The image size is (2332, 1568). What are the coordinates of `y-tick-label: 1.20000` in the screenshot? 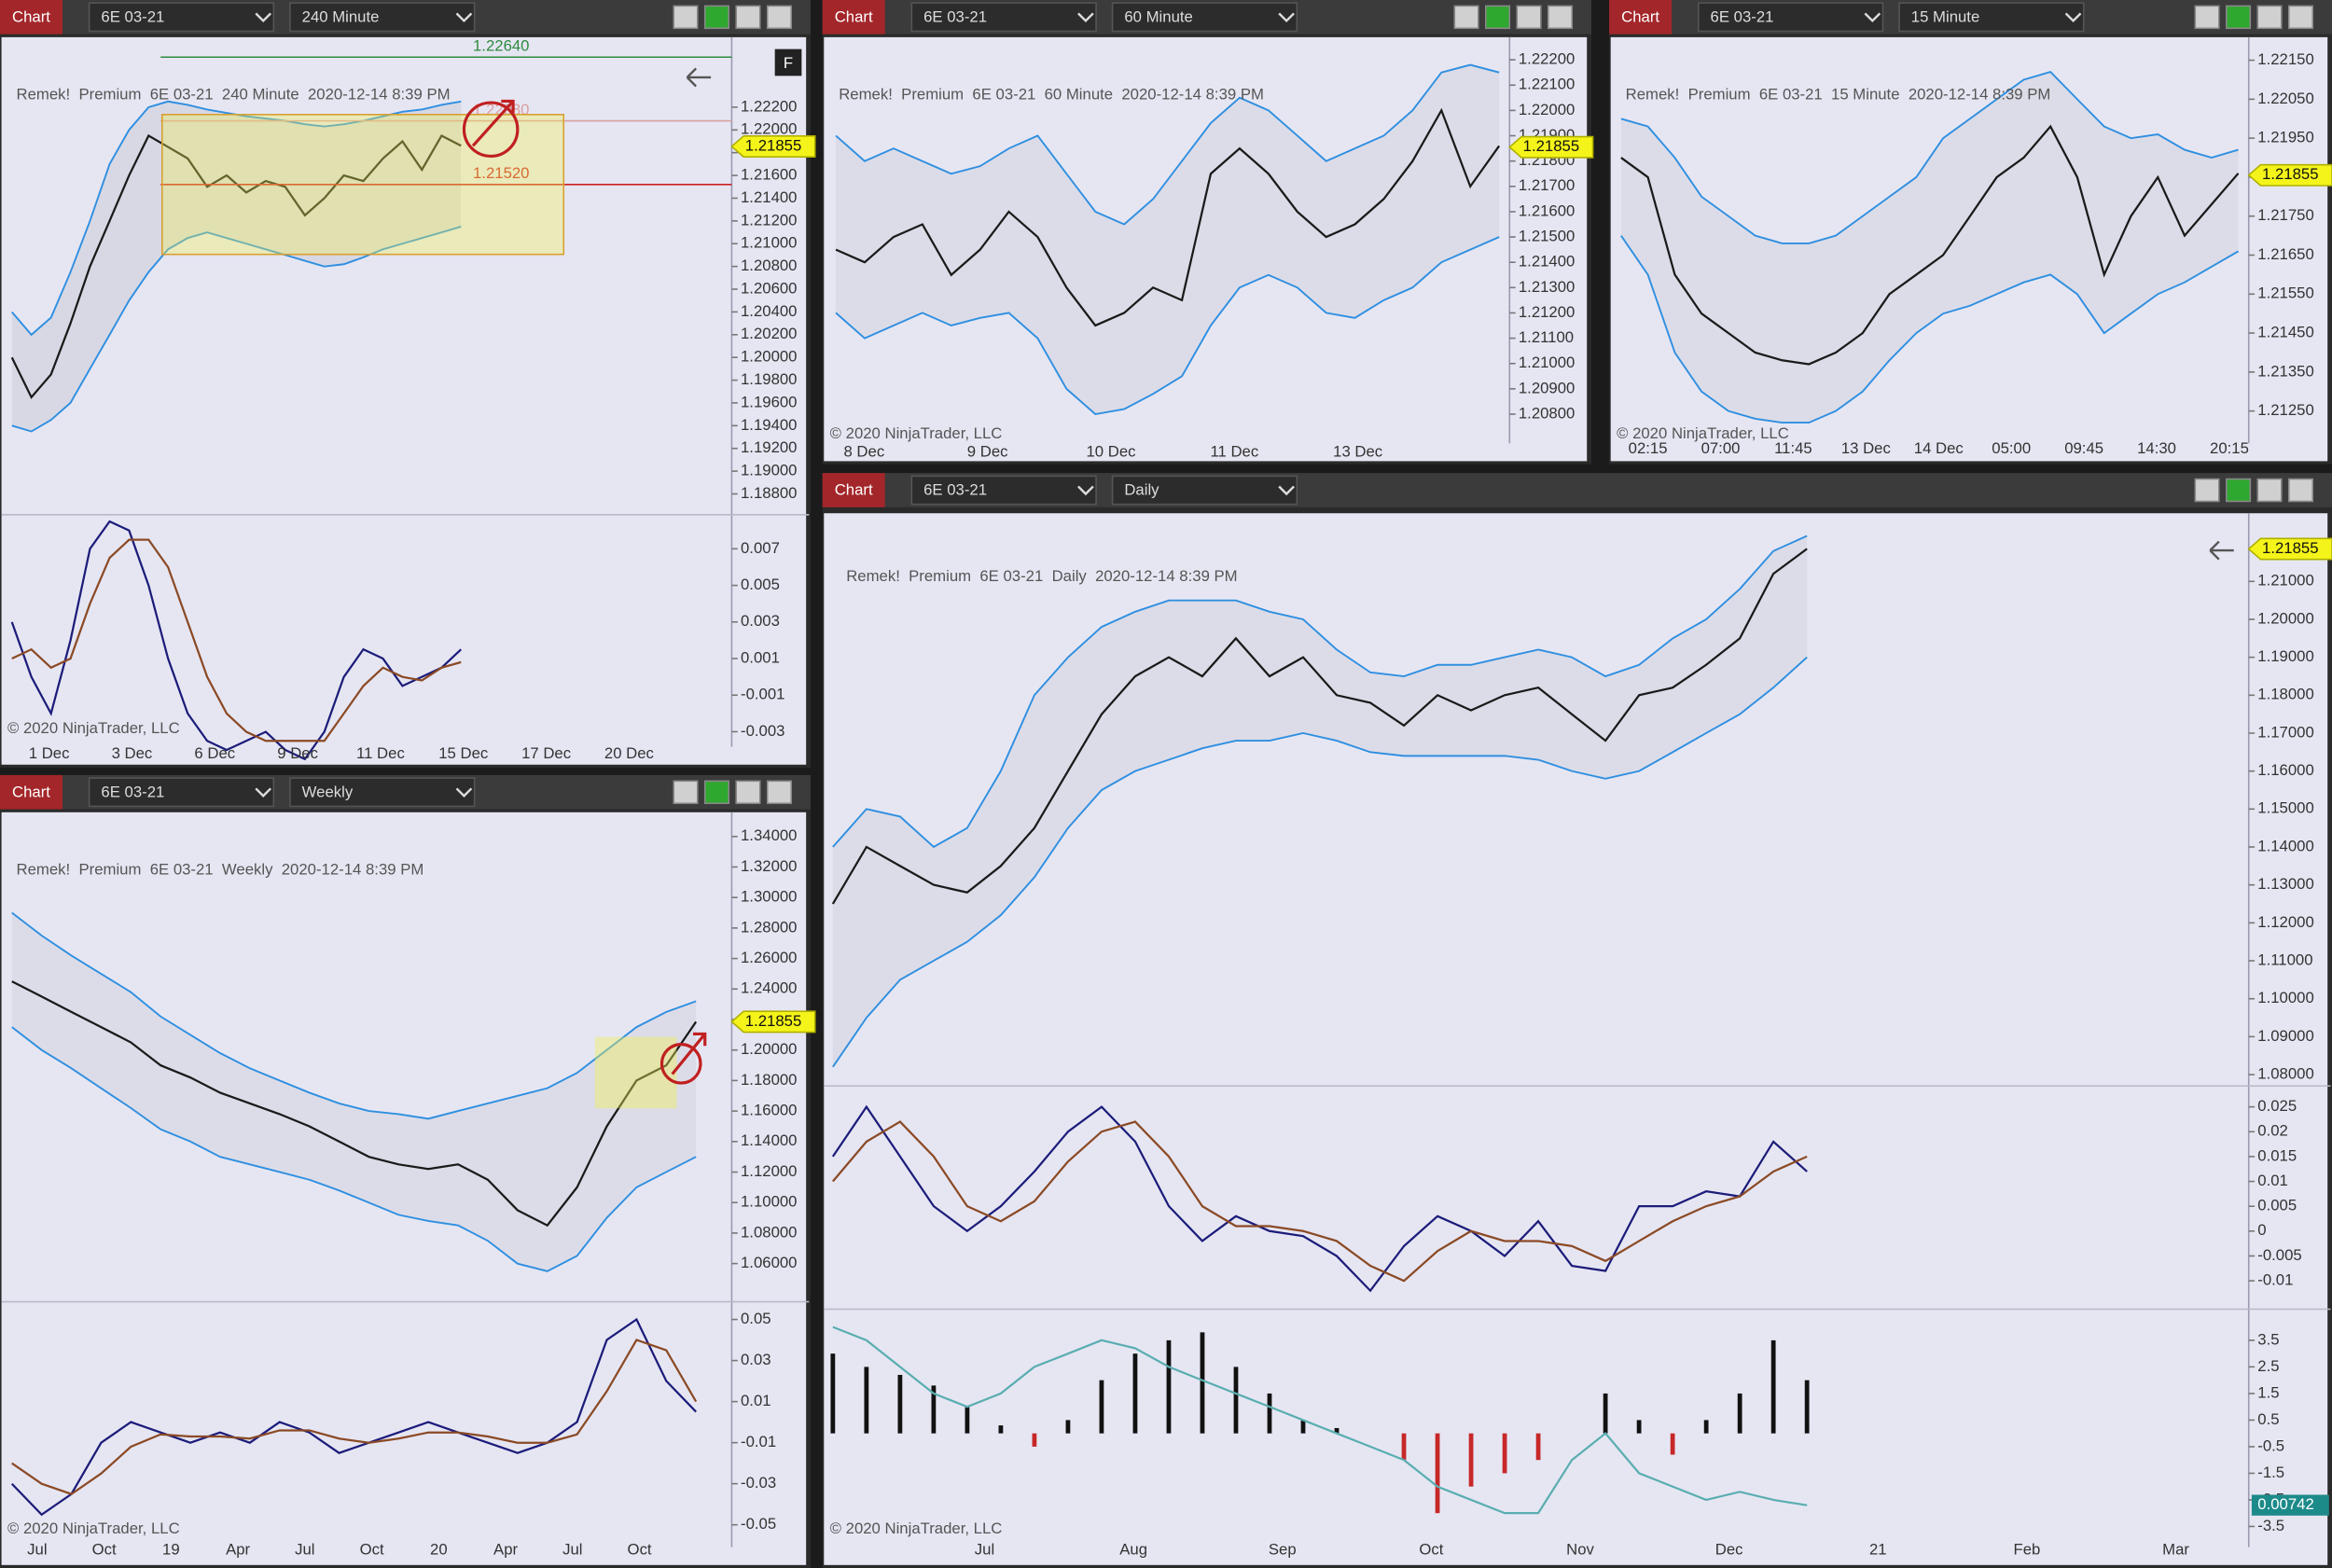 It's located at (769, 357).